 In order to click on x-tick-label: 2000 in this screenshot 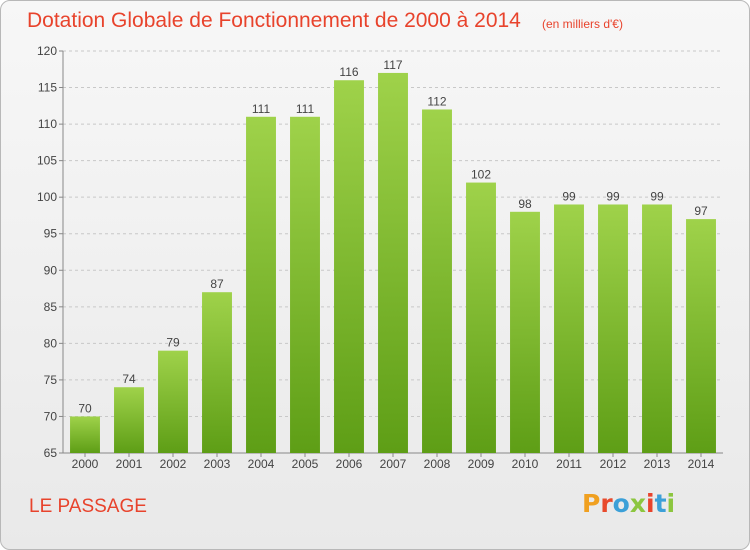, I will do `click(85, 464)`.